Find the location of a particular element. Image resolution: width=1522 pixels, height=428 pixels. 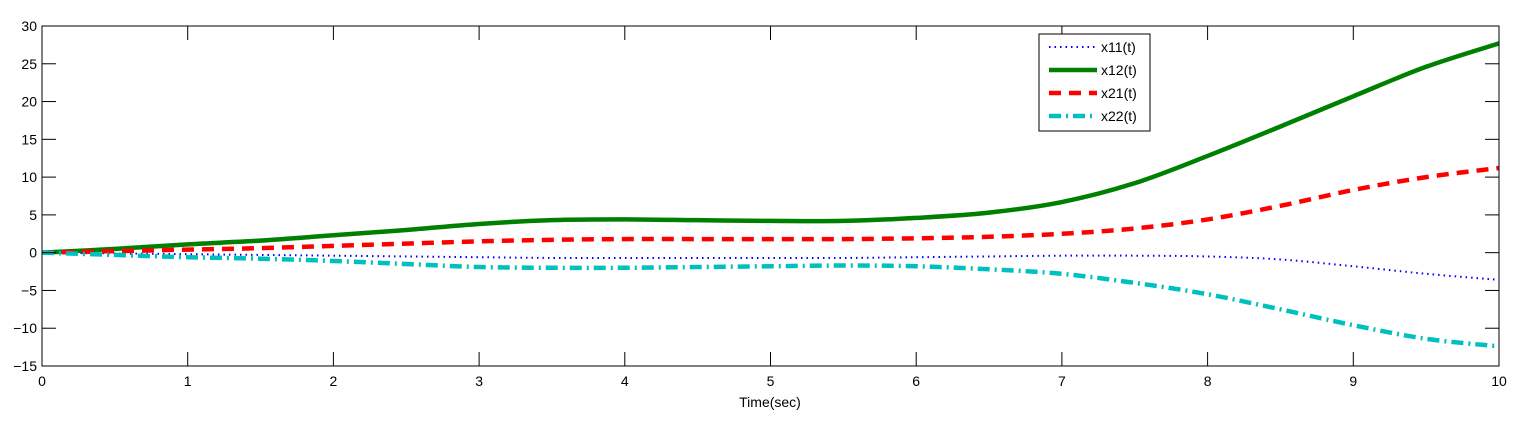

x-tick-label: 3 is located at coordinates (479, 381).